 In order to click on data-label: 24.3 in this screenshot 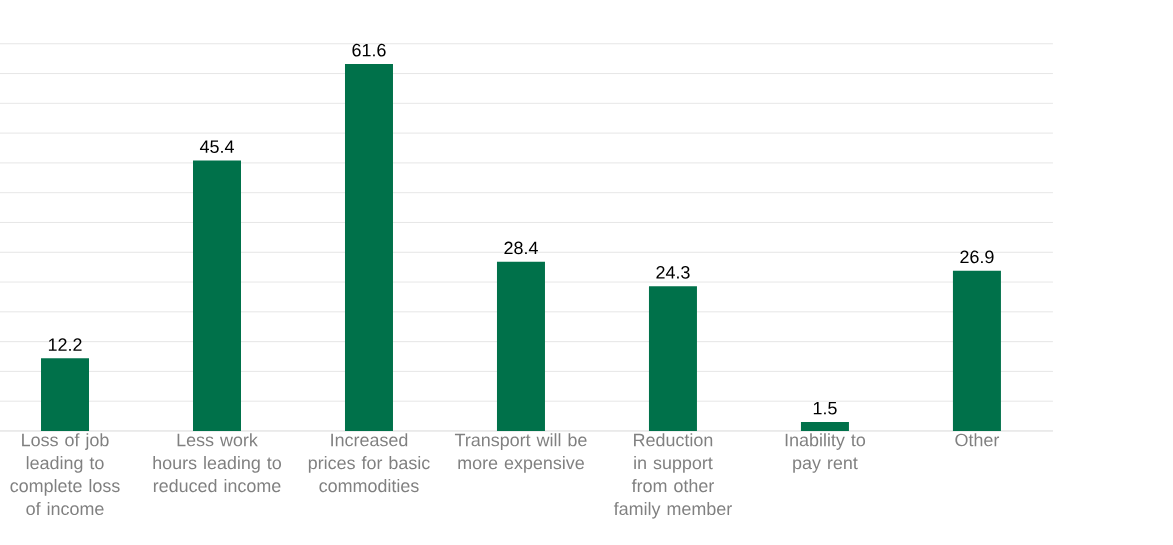, I will do `click(673, 272)`.